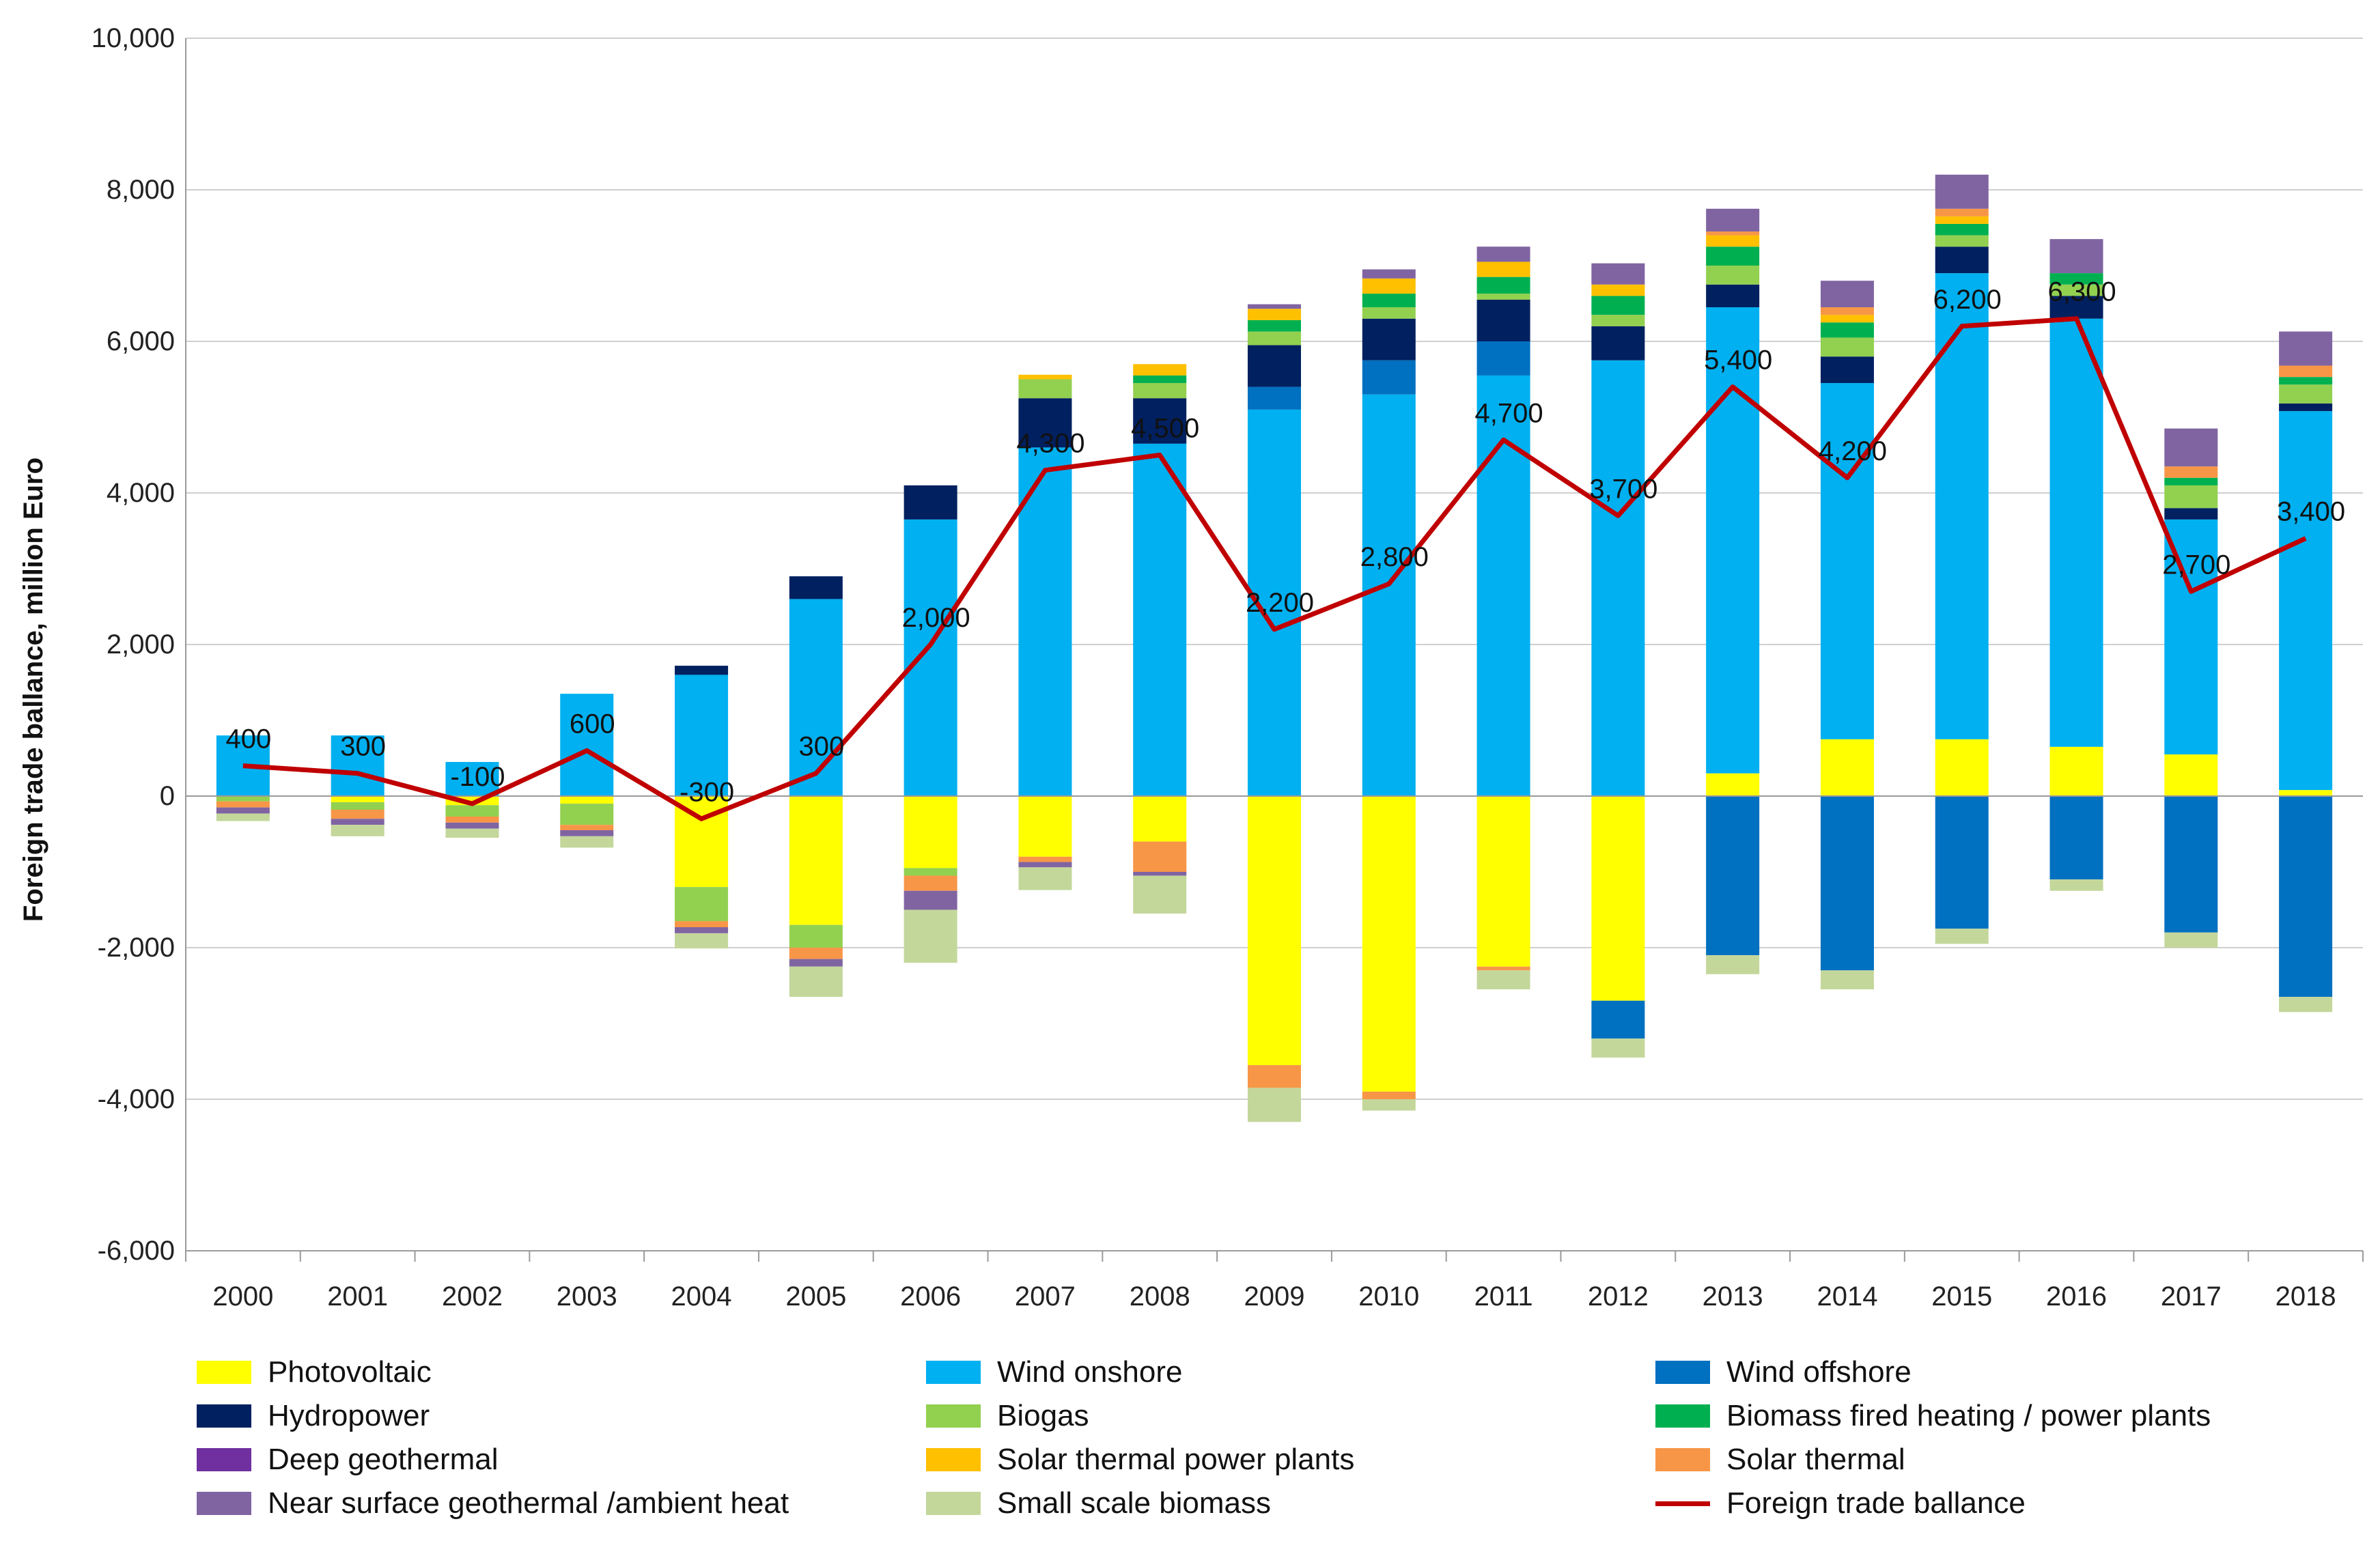 The width and height of the screenshot is (2380, 1543). I want to click on y-axis-title: Foreign trade ballance, million Euro, so click(33, 690).